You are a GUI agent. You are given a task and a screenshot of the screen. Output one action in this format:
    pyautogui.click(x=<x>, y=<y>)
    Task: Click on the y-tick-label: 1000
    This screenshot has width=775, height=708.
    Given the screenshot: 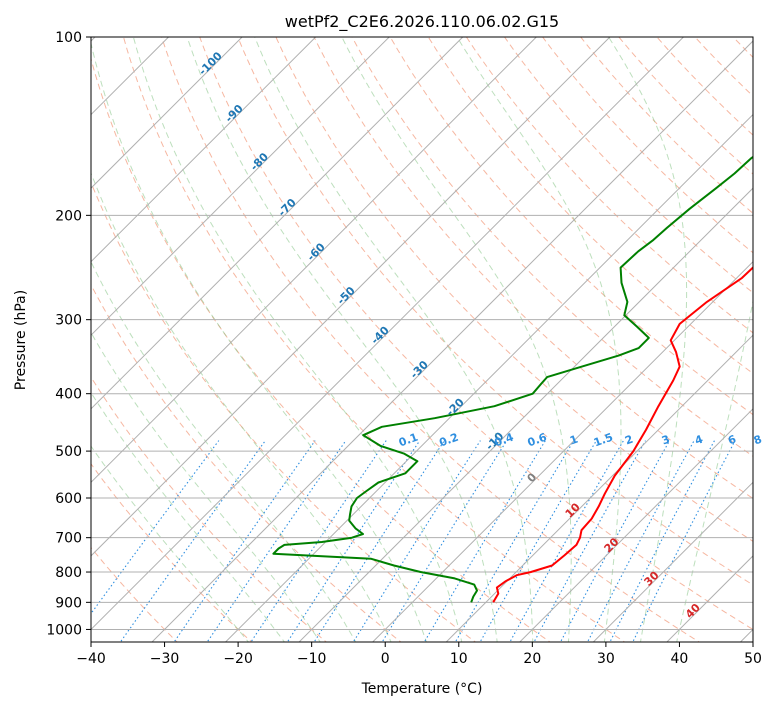 What is the action you would take?
    pyautogui.click(x=64, y=630)
    